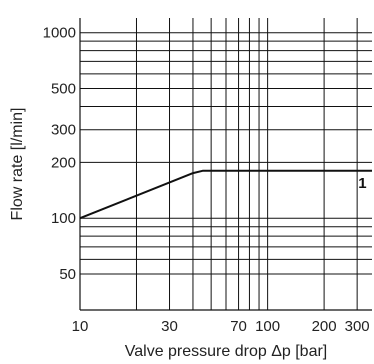 The height and width of the screenshot is (364, 374). I want to click on x-tick-label: 100, so click(267, 326).